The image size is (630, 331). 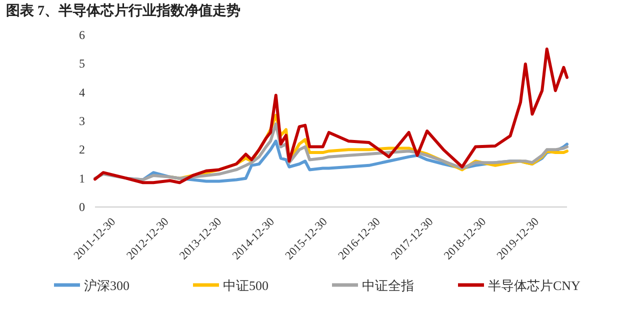 What do you see at coordinates (388, 285) in the screenshot?
I see `legend-label: 中证全指` at bounding box center [388, 285].